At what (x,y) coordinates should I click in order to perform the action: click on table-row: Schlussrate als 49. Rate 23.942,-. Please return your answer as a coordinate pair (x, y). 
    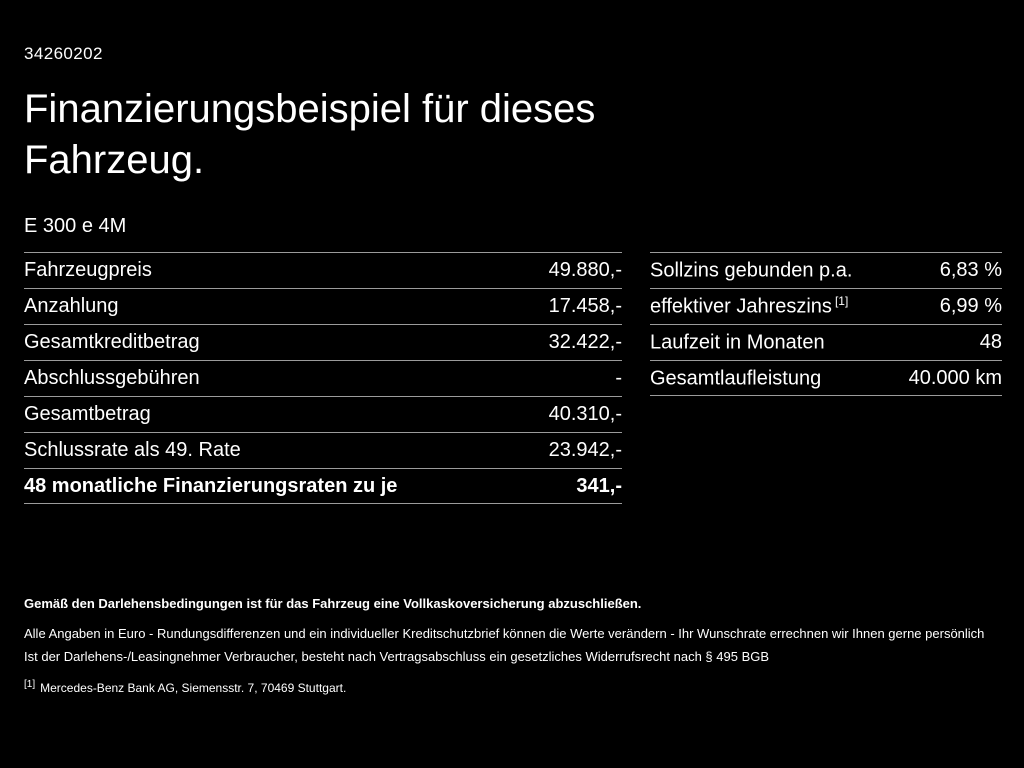
    Looking at the image, I should click on (323, 450).